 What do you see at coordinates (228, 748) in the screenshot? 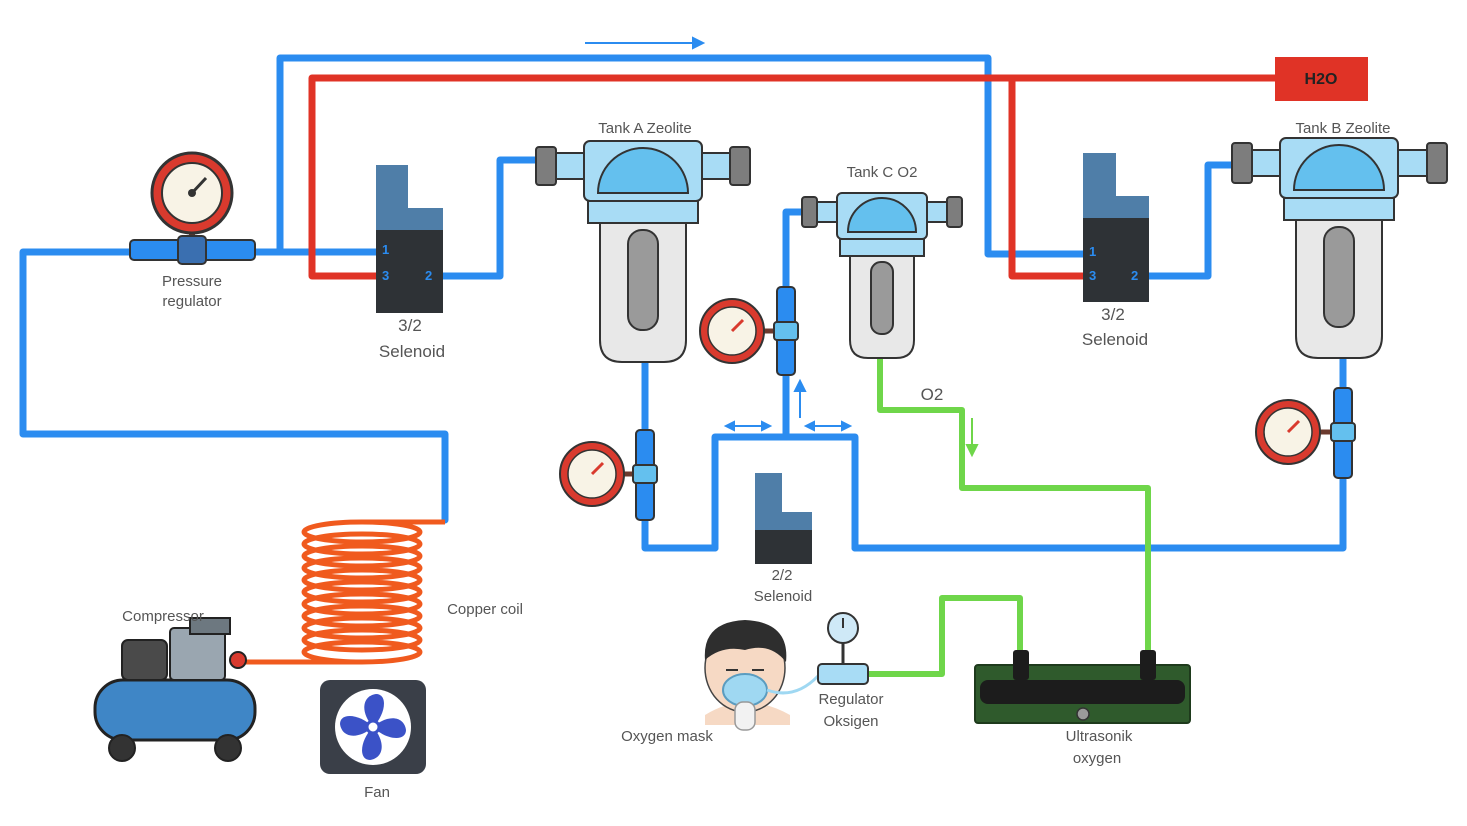
I see `compressor-wheel-right` at bounding box center [228, 748].